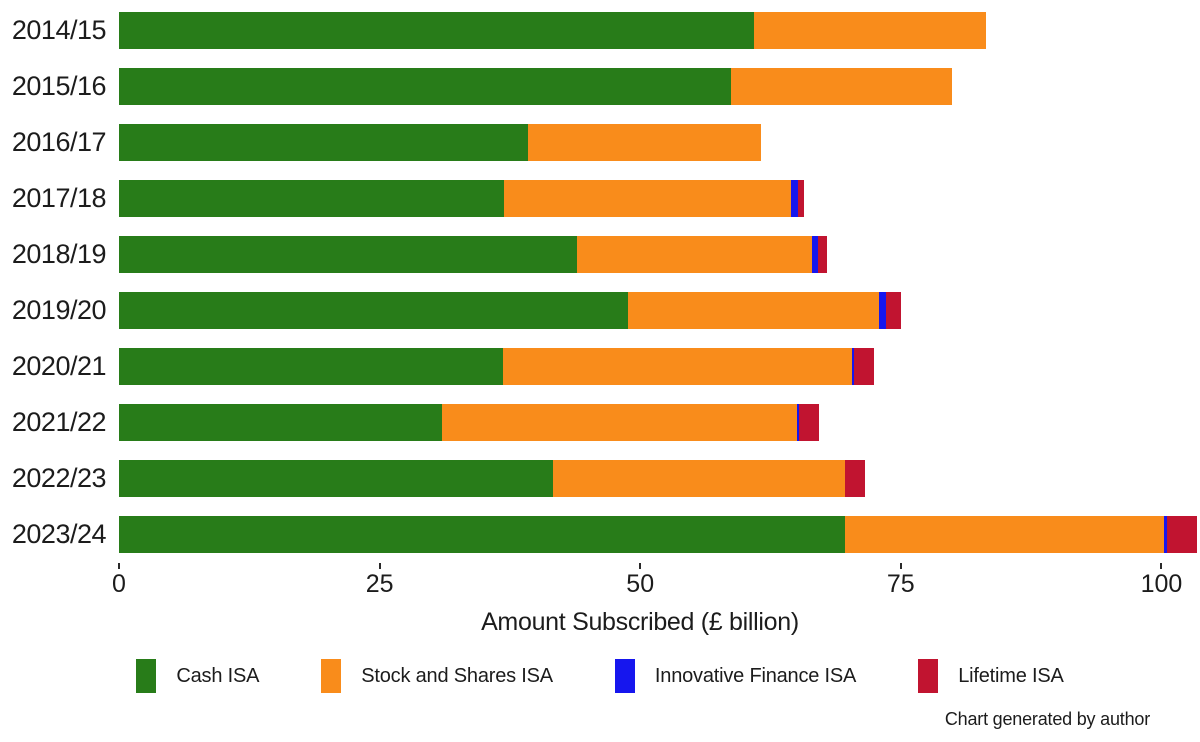  I want to click on x-axis-tick-label: 50, so click(640, 584).